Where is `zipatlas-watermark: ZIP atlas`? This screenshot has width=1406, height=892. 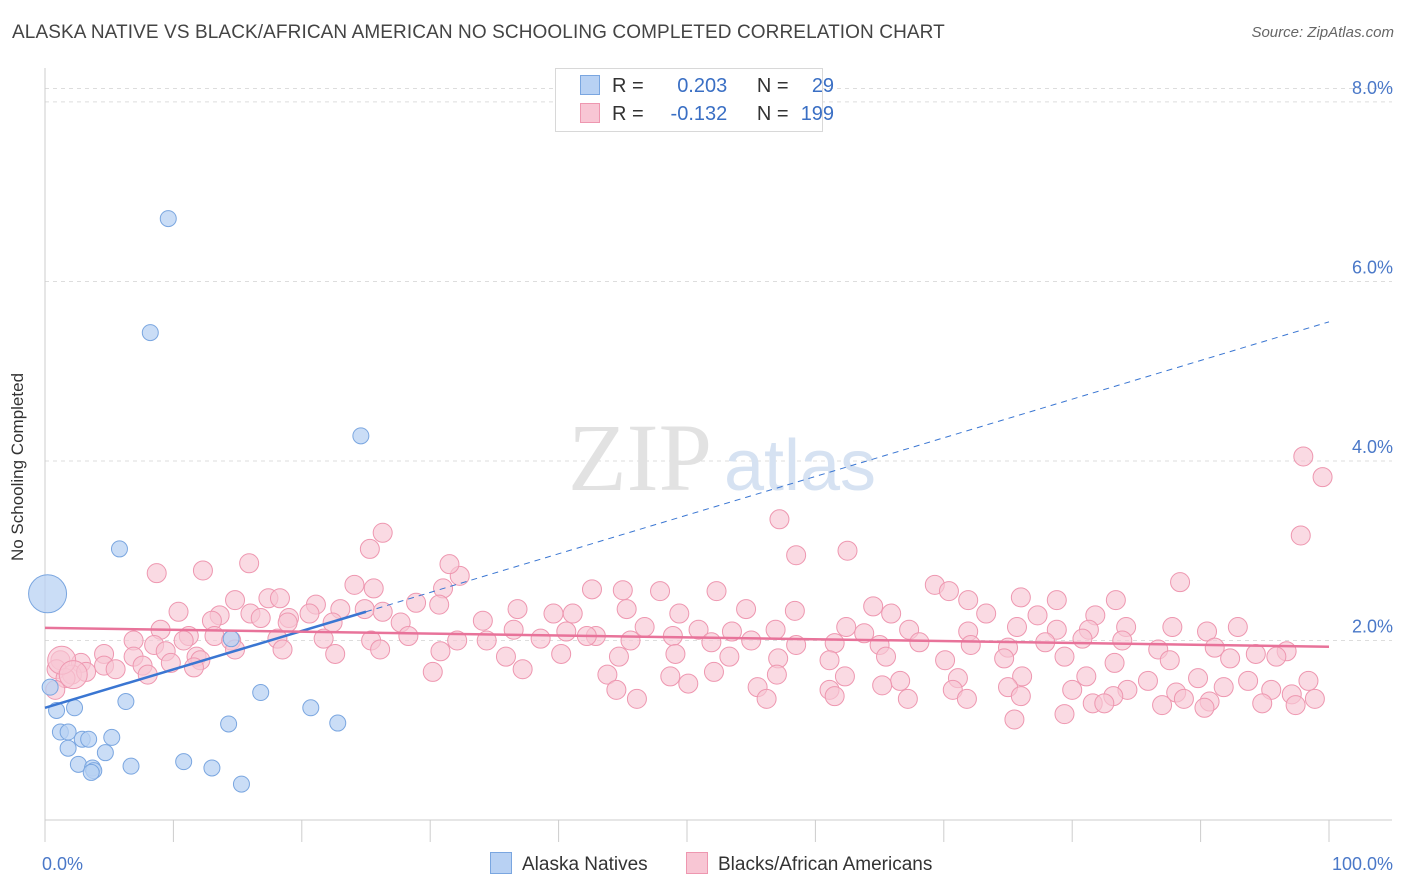 zipatlas-watermark: ZIP atlas is located at coordinates (722, 457).